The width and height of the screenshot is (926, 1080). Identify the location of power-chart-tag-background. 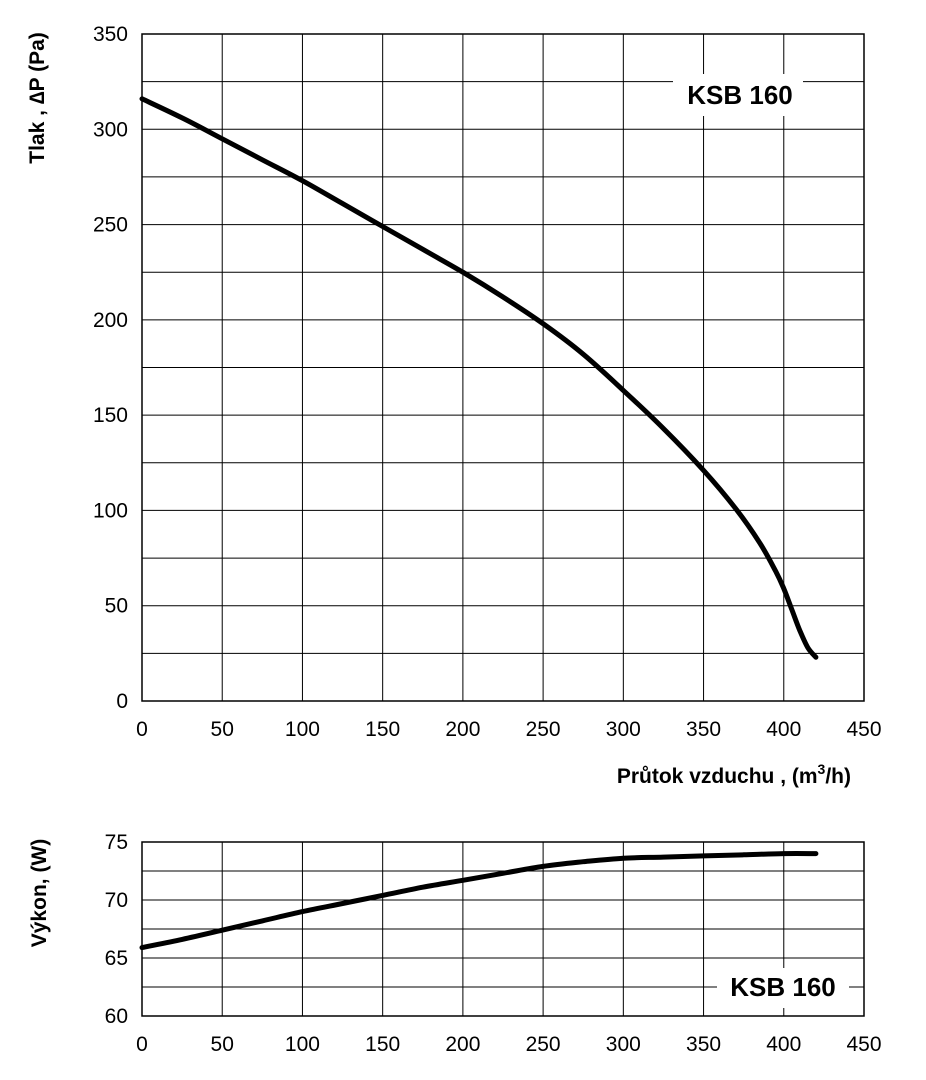
(783, 988).